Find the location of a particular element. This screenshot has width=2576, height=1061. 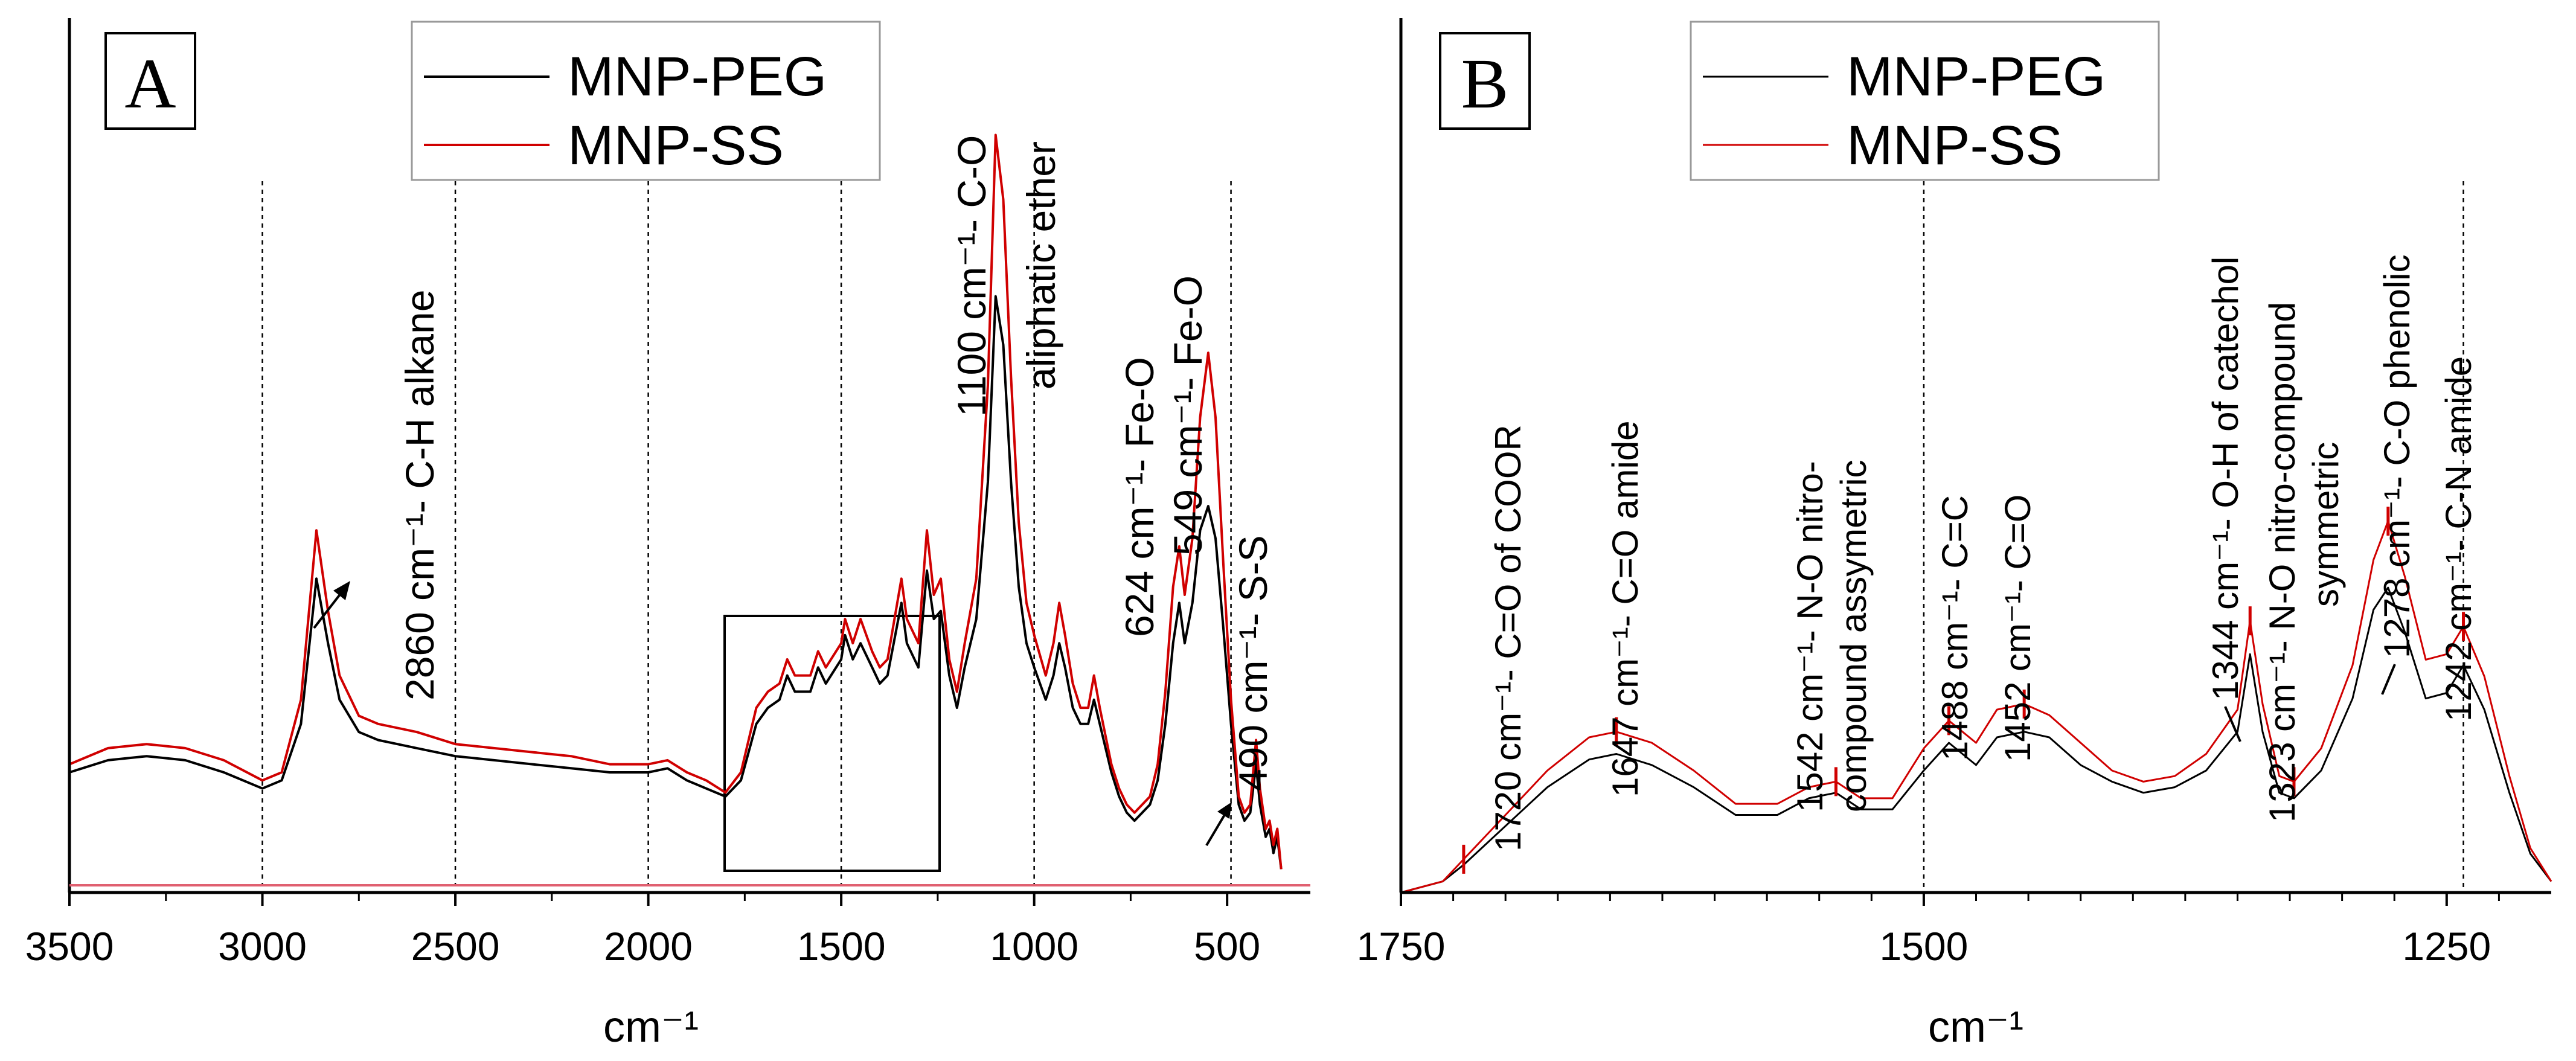

annotation-1488-c-c: 1488 cm⁻¹- C=C is located at coordinates (1955, 628).